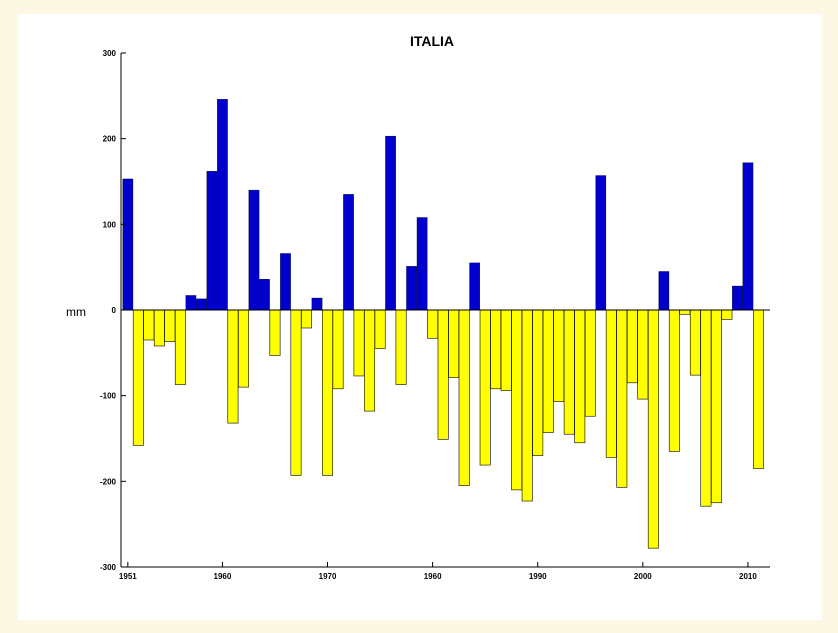 The width and height of the screenshot is (838, 633). I want to click on bar-1961, so click(233, 366).